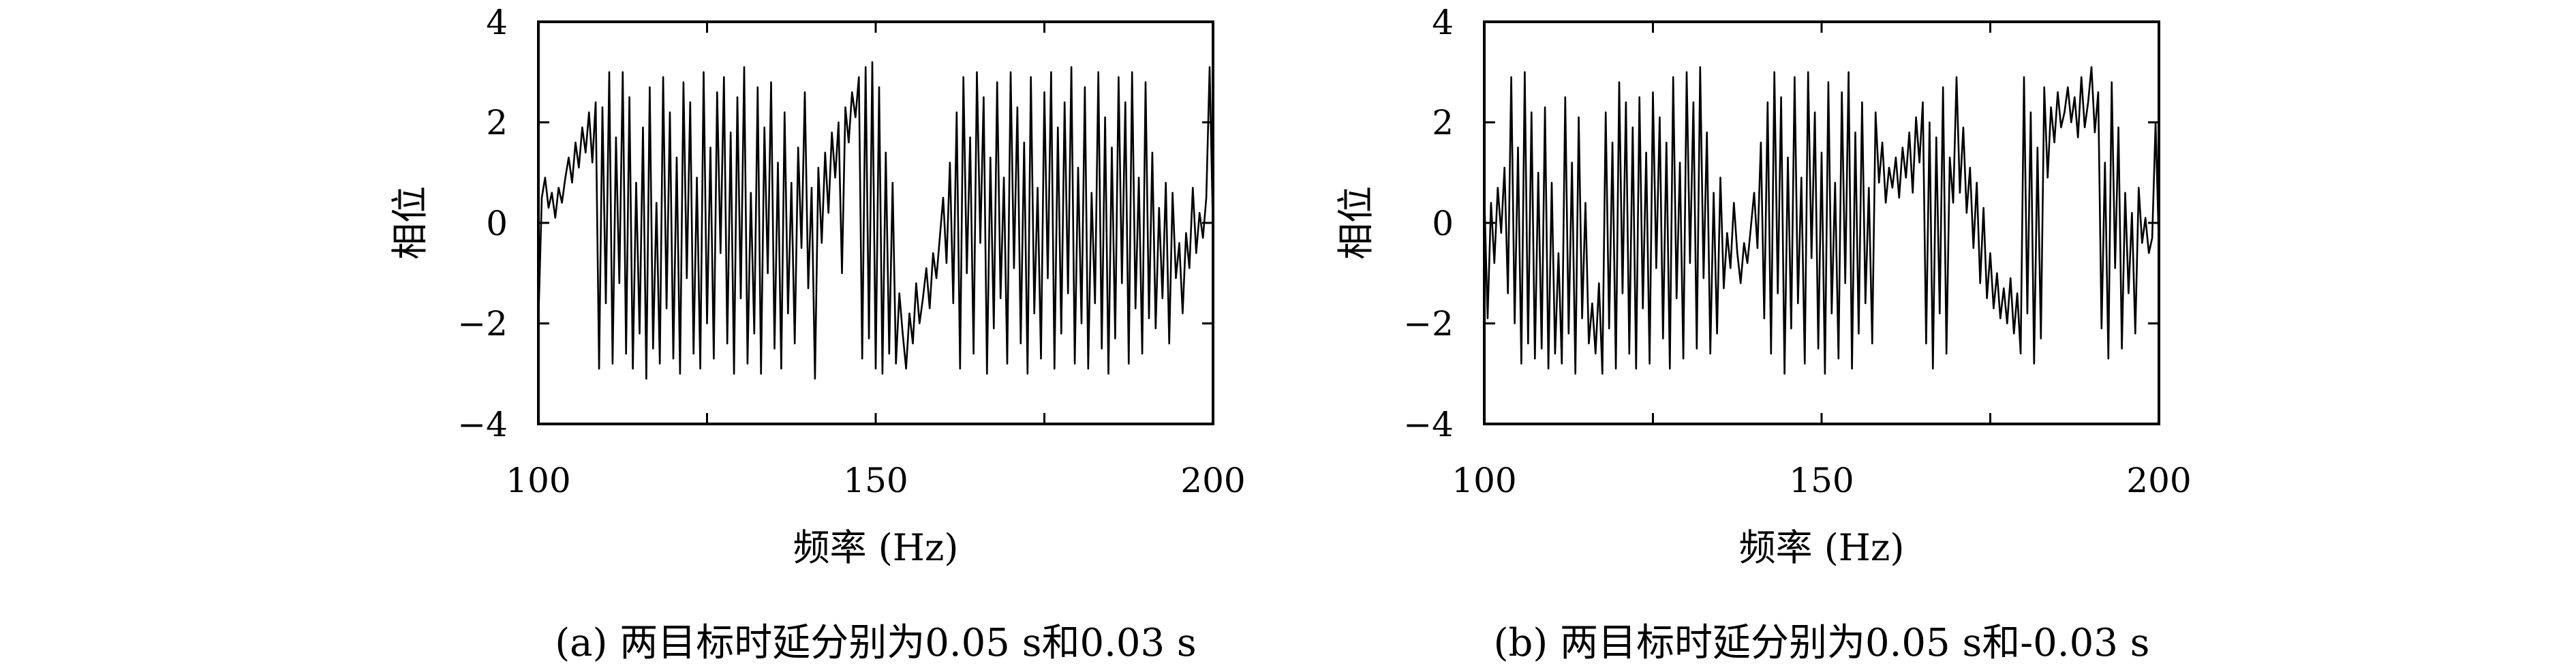  Describe the element at coordinates (1428, 324) in the screenshot. I see `y-tick-label-b-neg2: −2` at that location.